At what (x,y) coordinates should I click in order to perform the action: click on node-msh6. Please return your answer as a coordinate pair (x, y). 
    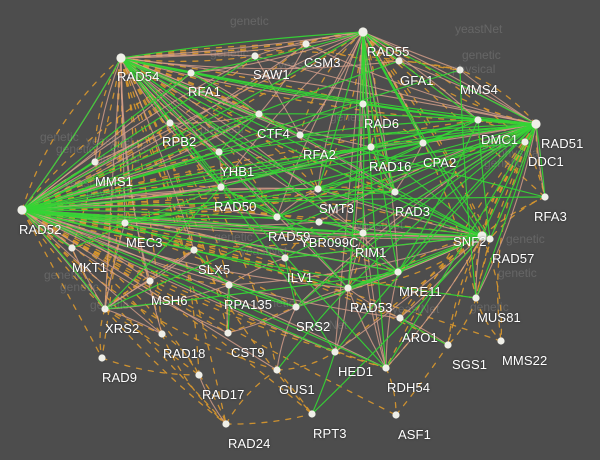
    Looking at the image, I should click on (150, 281).